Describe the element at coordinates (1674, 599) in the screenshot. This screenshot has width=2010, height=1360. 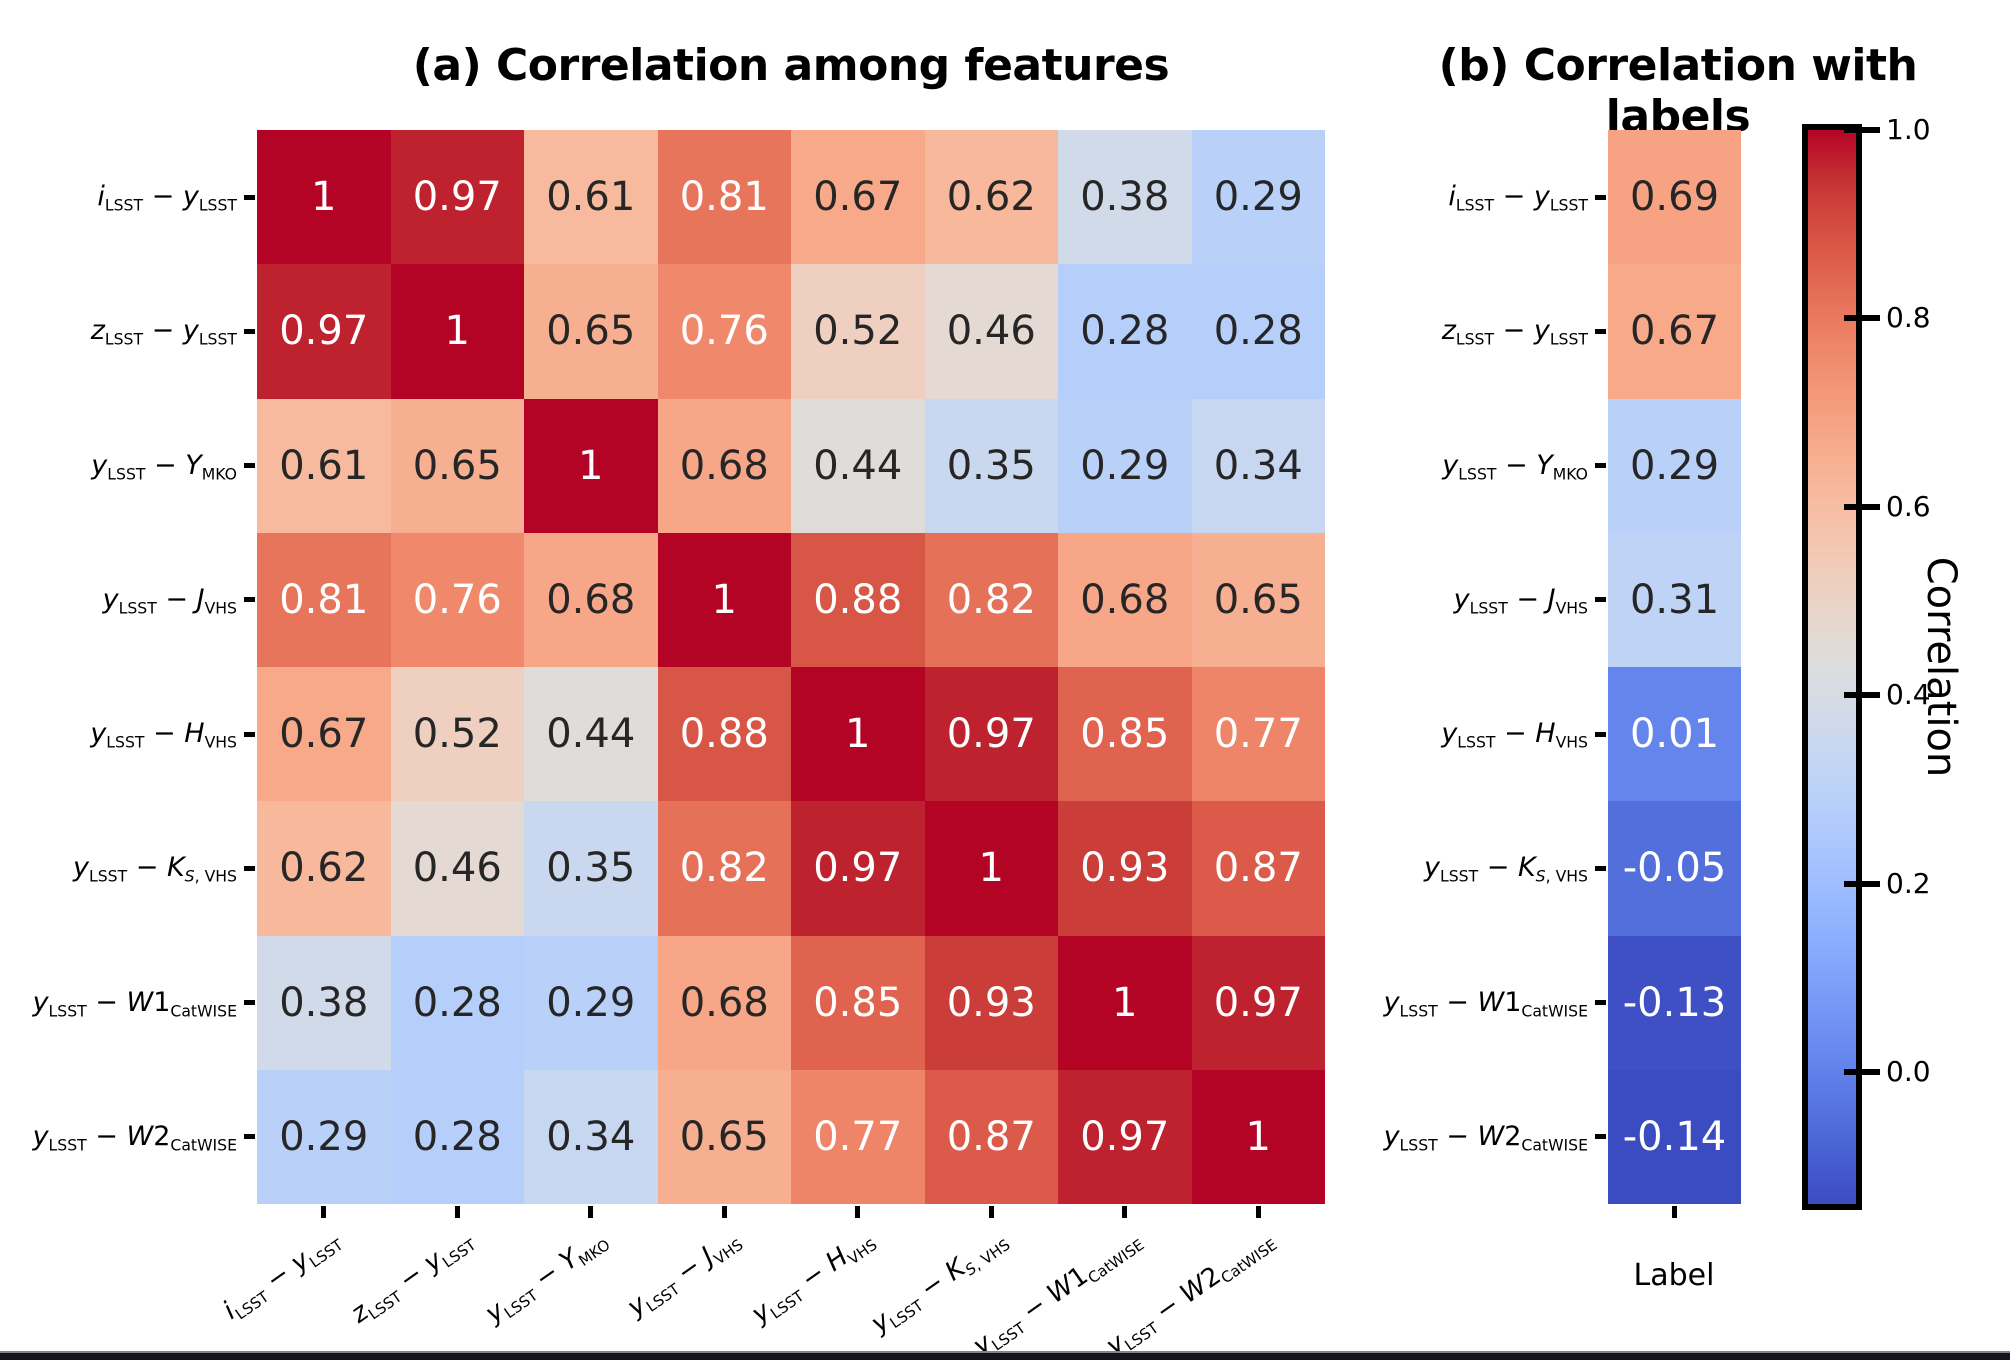
I see `heatmap-cell: 0.31` at that location.